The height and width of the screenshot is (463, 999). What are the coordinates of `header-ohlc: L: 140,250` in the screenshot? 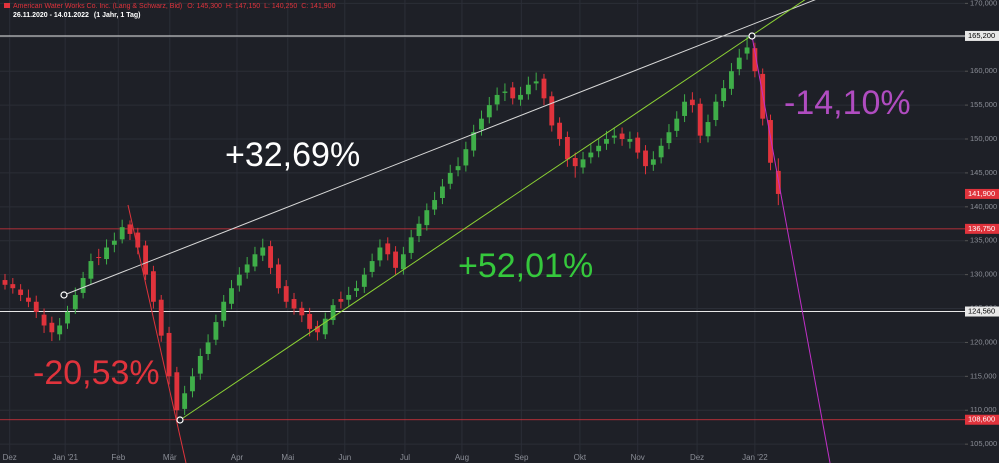 It's located at (280, 6).